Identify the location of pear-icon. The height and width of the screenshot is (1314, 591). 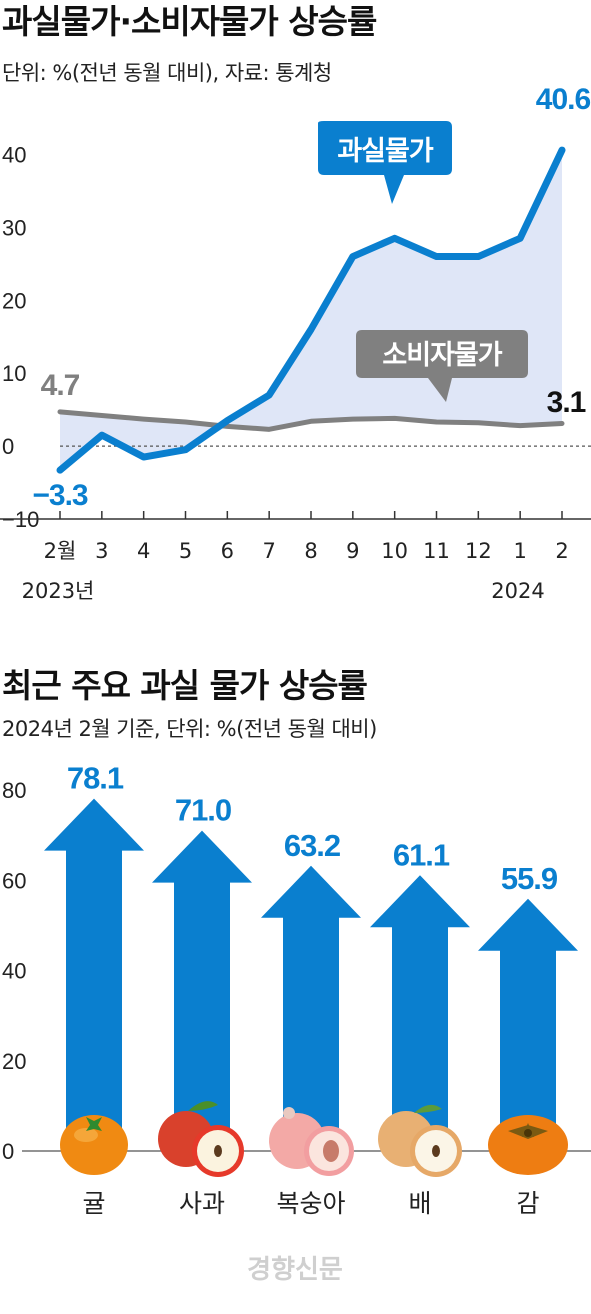
(420, 1140).